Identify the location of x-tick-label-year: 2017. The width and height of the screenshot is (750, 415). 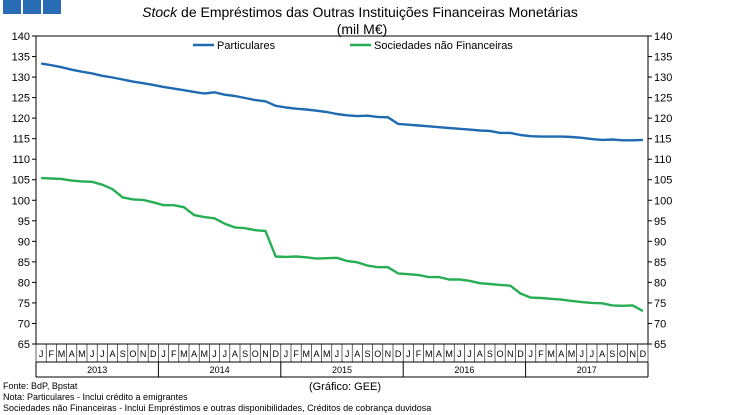
(587, 370).